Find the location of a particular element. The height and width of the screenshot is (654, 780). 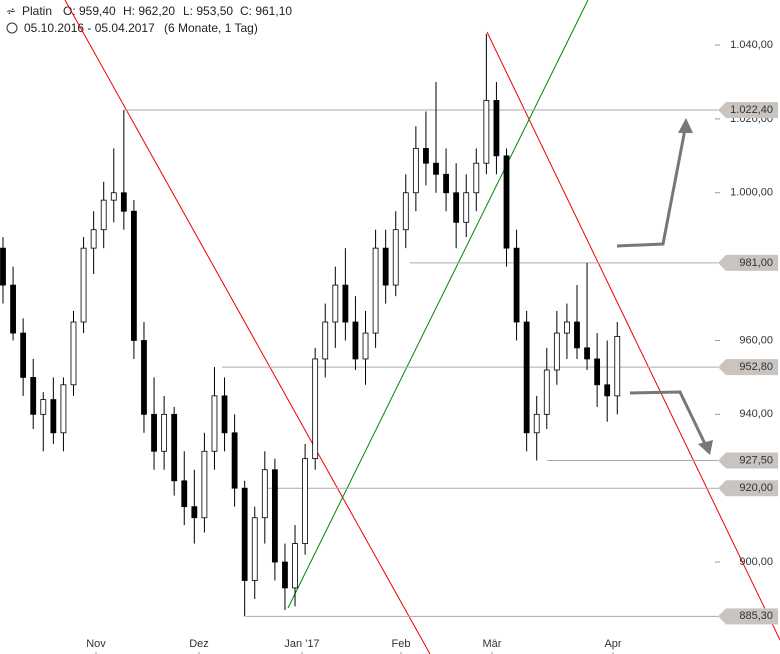

y-tick-label: 1.000,00 is located at coordinates (751, 193).